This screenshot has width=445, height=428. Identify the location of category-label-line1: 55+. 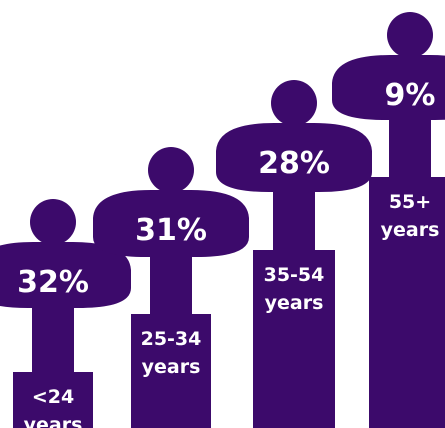
(410, 202).